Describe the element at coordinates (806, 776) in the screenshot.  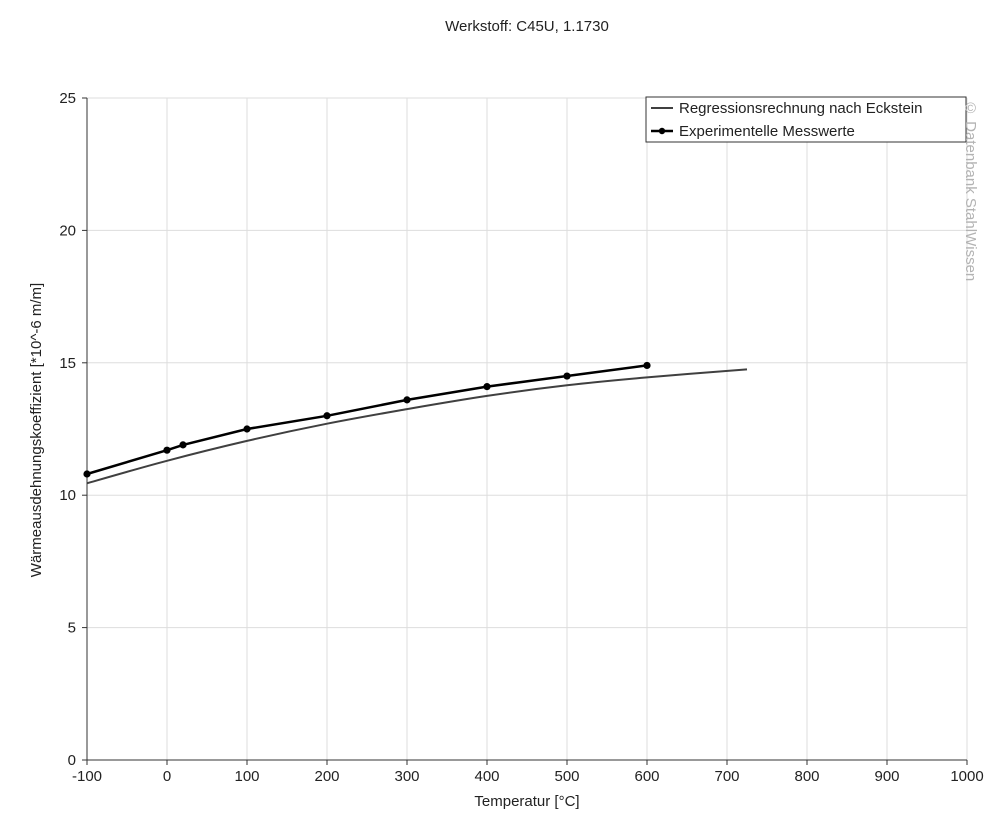
I see `x-tick-label: 800` at that location.